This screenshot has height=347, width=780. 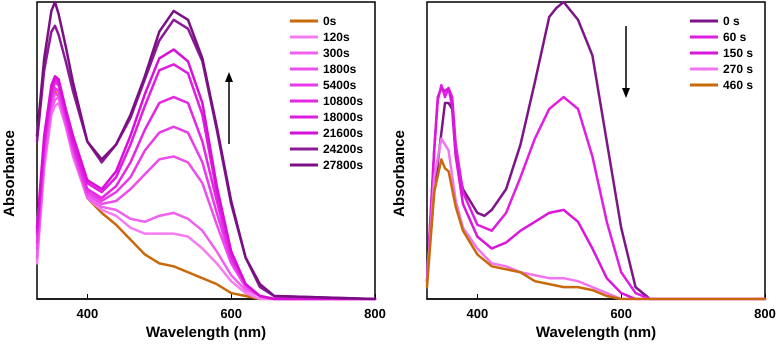 I want to click on legend-label: 60 s, so click(x=734, y=37).